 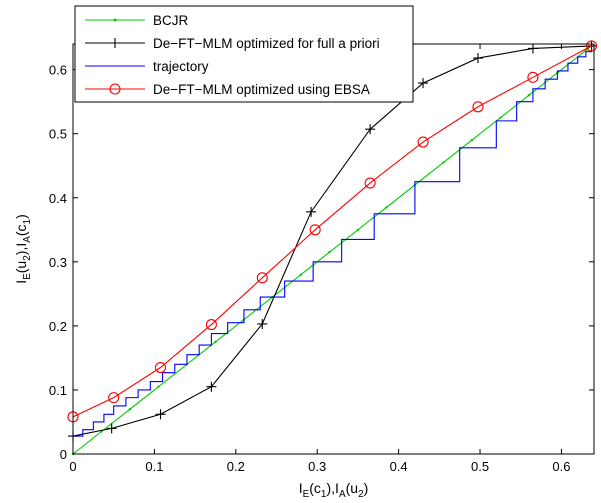 What do you see at coordinates (58, 326) in the screenshot?
I see `y-tick-label: 0.2` at bounding box center [58, 326].